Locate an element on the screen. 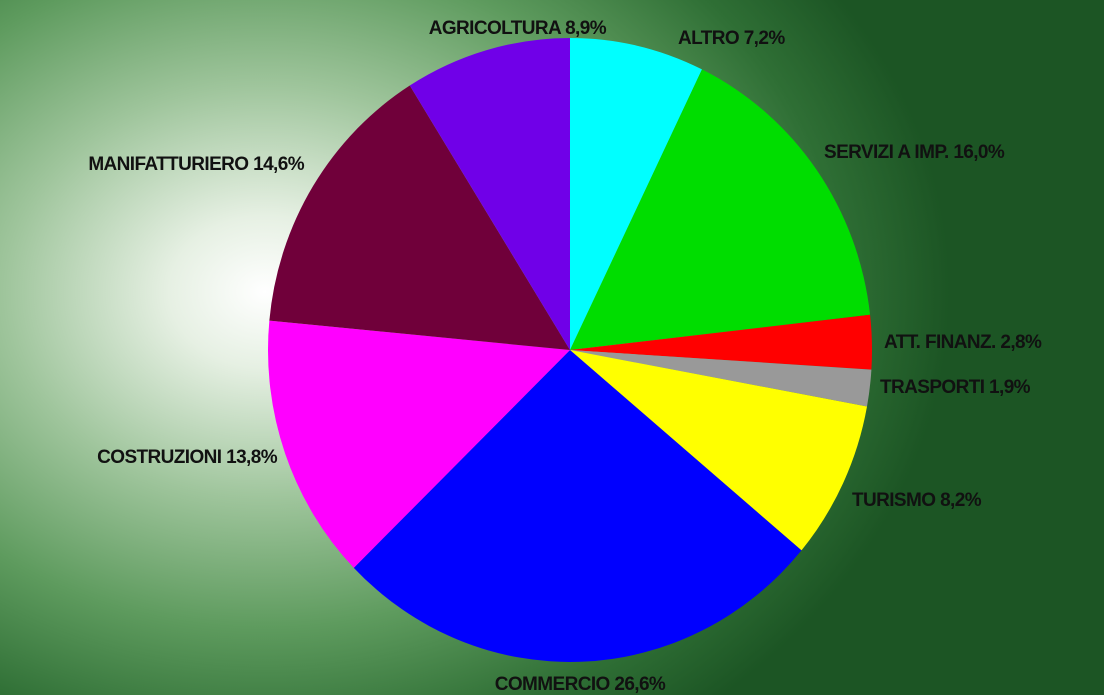 This screenshot has width=1104, height=695. pie-slice-agricoltura is located at coordinates (489, 194).